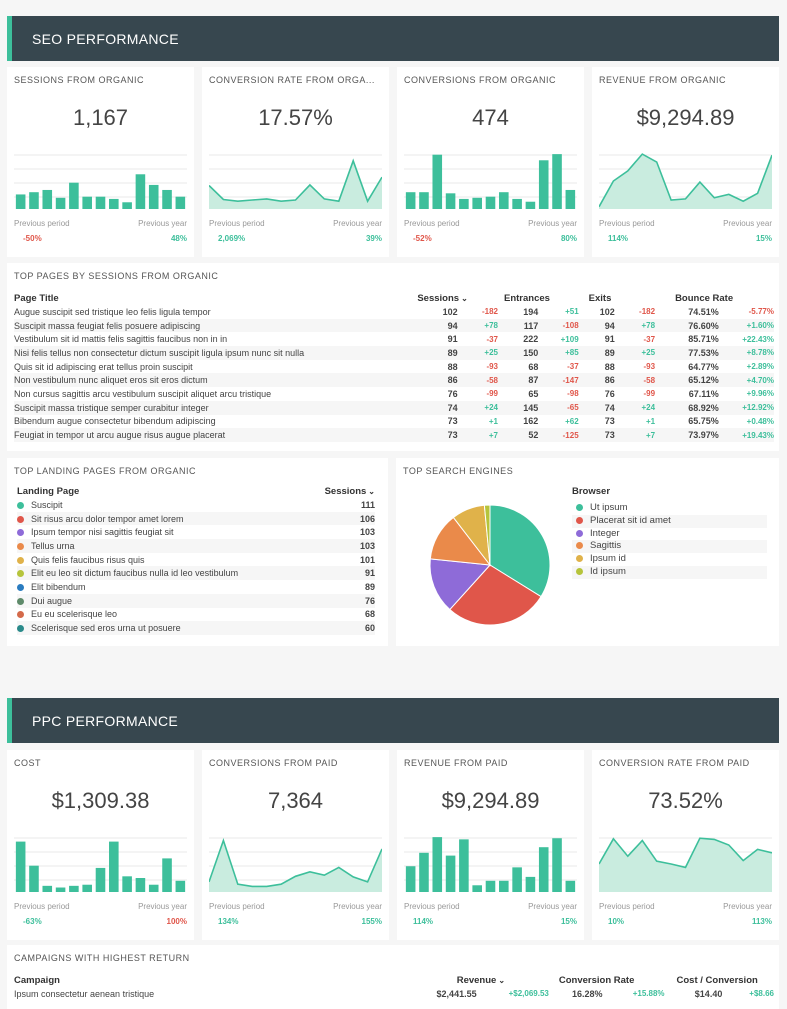 This screenshot has width=787, height=1009. What do you see at coordinates (452, 339) in the screenshot?
I see `metric-value: 91` at bounding box center [452, 339].